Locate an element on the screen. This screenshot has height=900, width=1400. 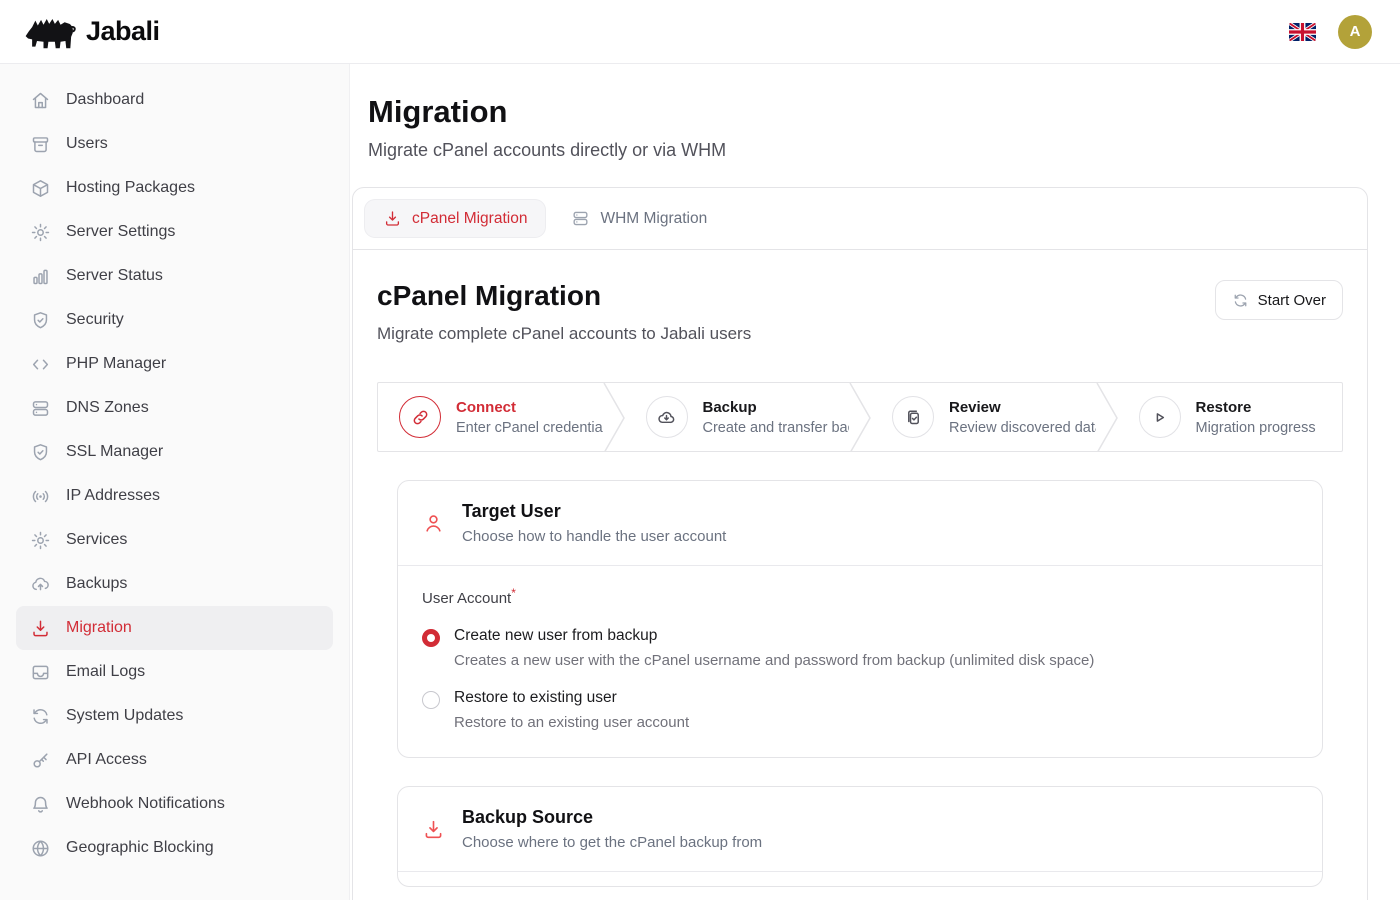
broadcast-icon is located at coordinates (40, 496).